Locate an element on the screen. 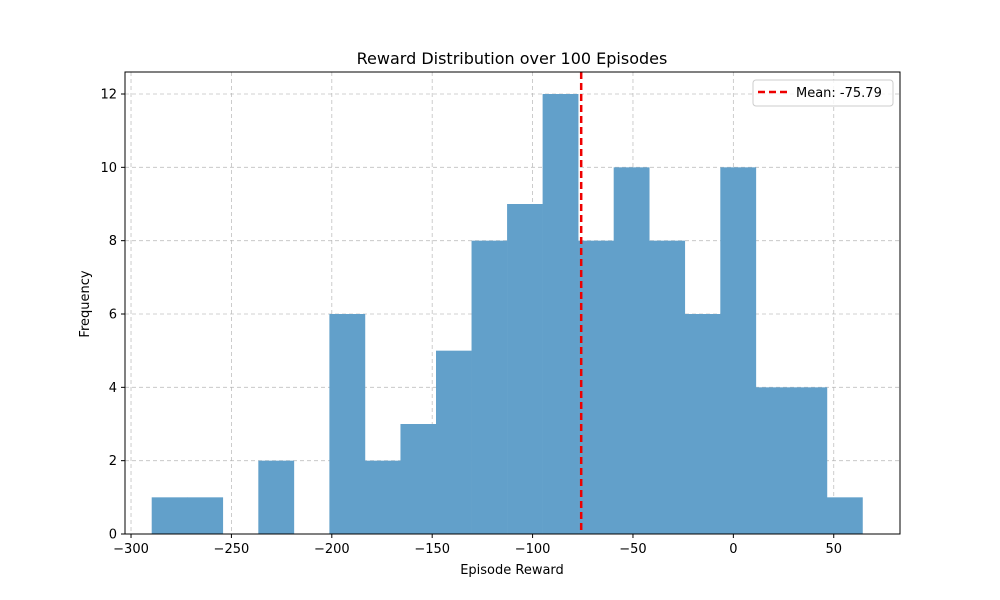 This screenshot has height=600, width=1000. x-tick-label: 0 is located at coordinates (733, 549).